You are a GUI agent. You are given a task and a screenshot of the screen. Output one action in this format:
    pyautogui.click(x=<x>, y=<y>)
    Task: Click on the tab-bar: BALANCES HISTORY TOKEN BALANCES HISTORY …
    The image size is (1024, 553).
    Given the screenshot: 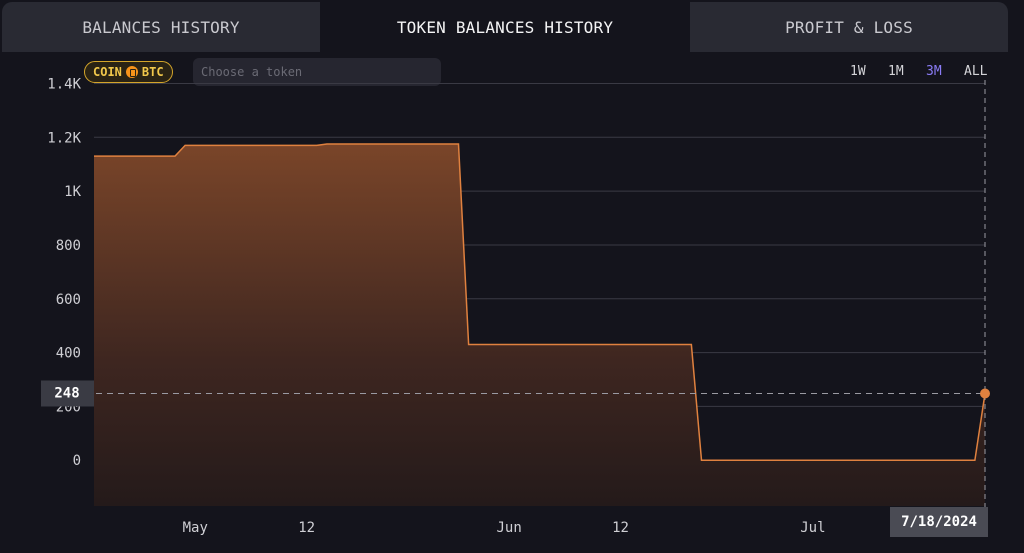 What is the action you would take?
    pyautogui.click(x=505, y=27)
    